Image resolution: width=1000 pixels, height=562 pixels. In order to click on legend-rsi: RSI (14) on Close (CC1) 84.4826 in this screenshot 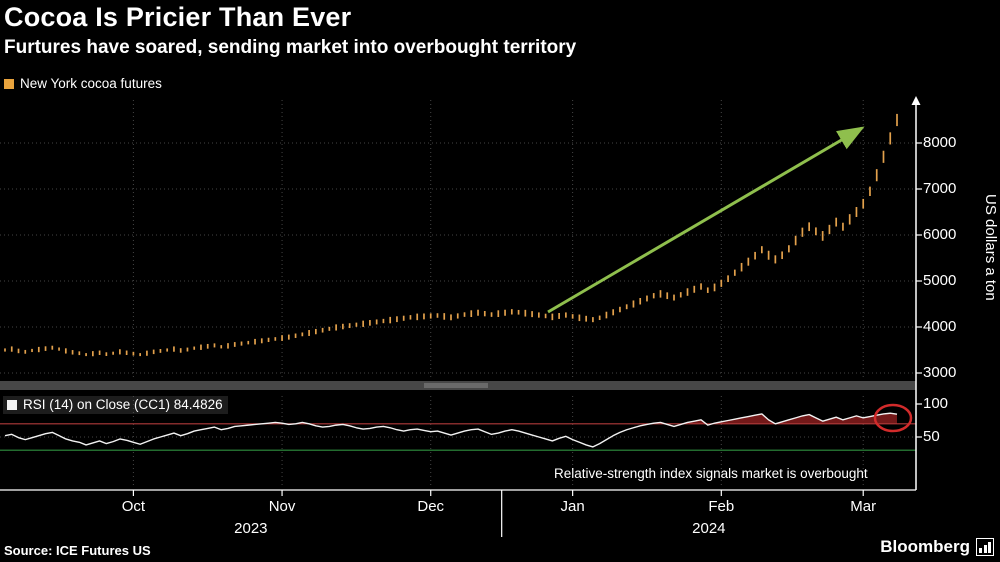, I will do `click(115, 405)`.